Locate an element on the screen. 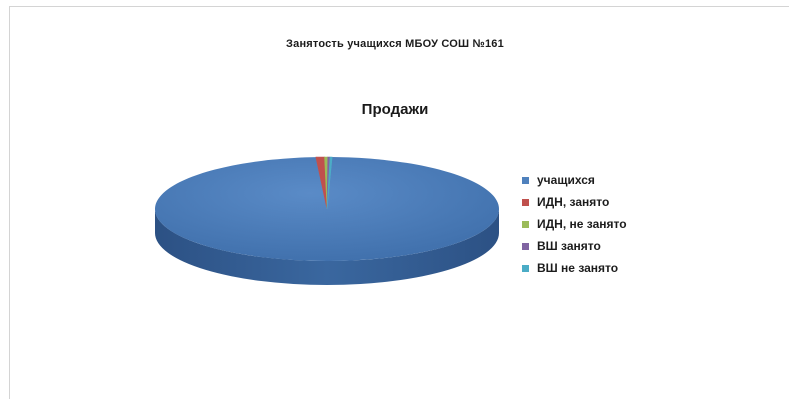 The image size is (790, 400). pie-side is located at coordinates (327, 247).